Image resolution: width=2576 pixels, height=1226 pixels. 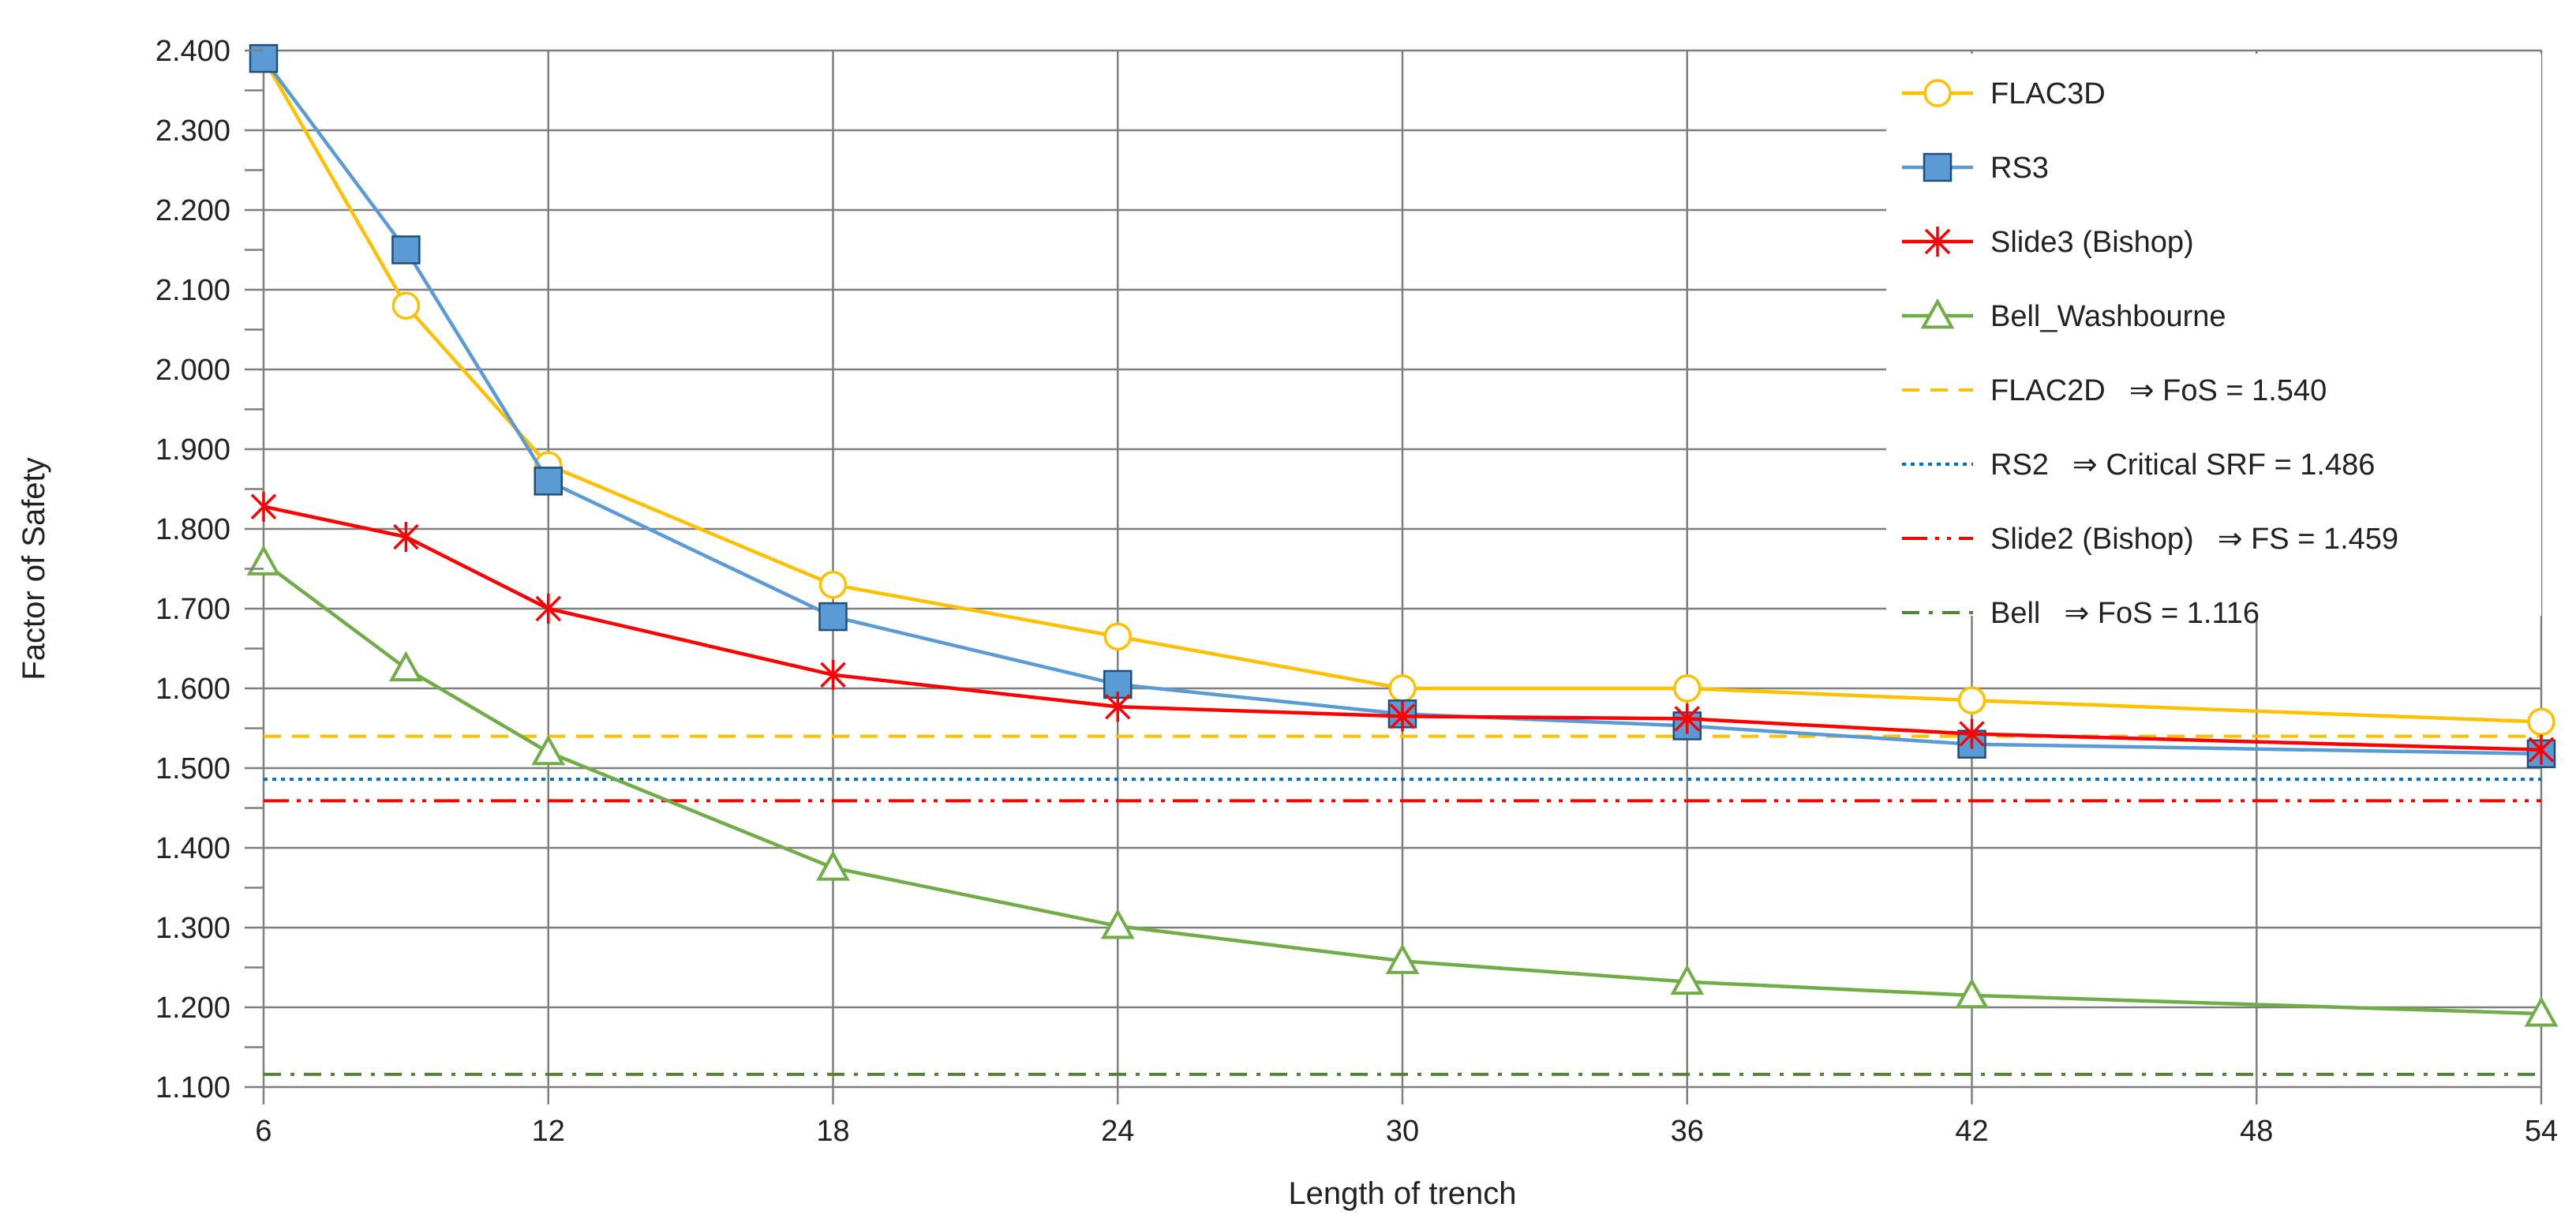 What do you see at coordinates (192, 450) in the screenshot?
I see `y-tick-label: 1.900` at bounding box center [192, 450].